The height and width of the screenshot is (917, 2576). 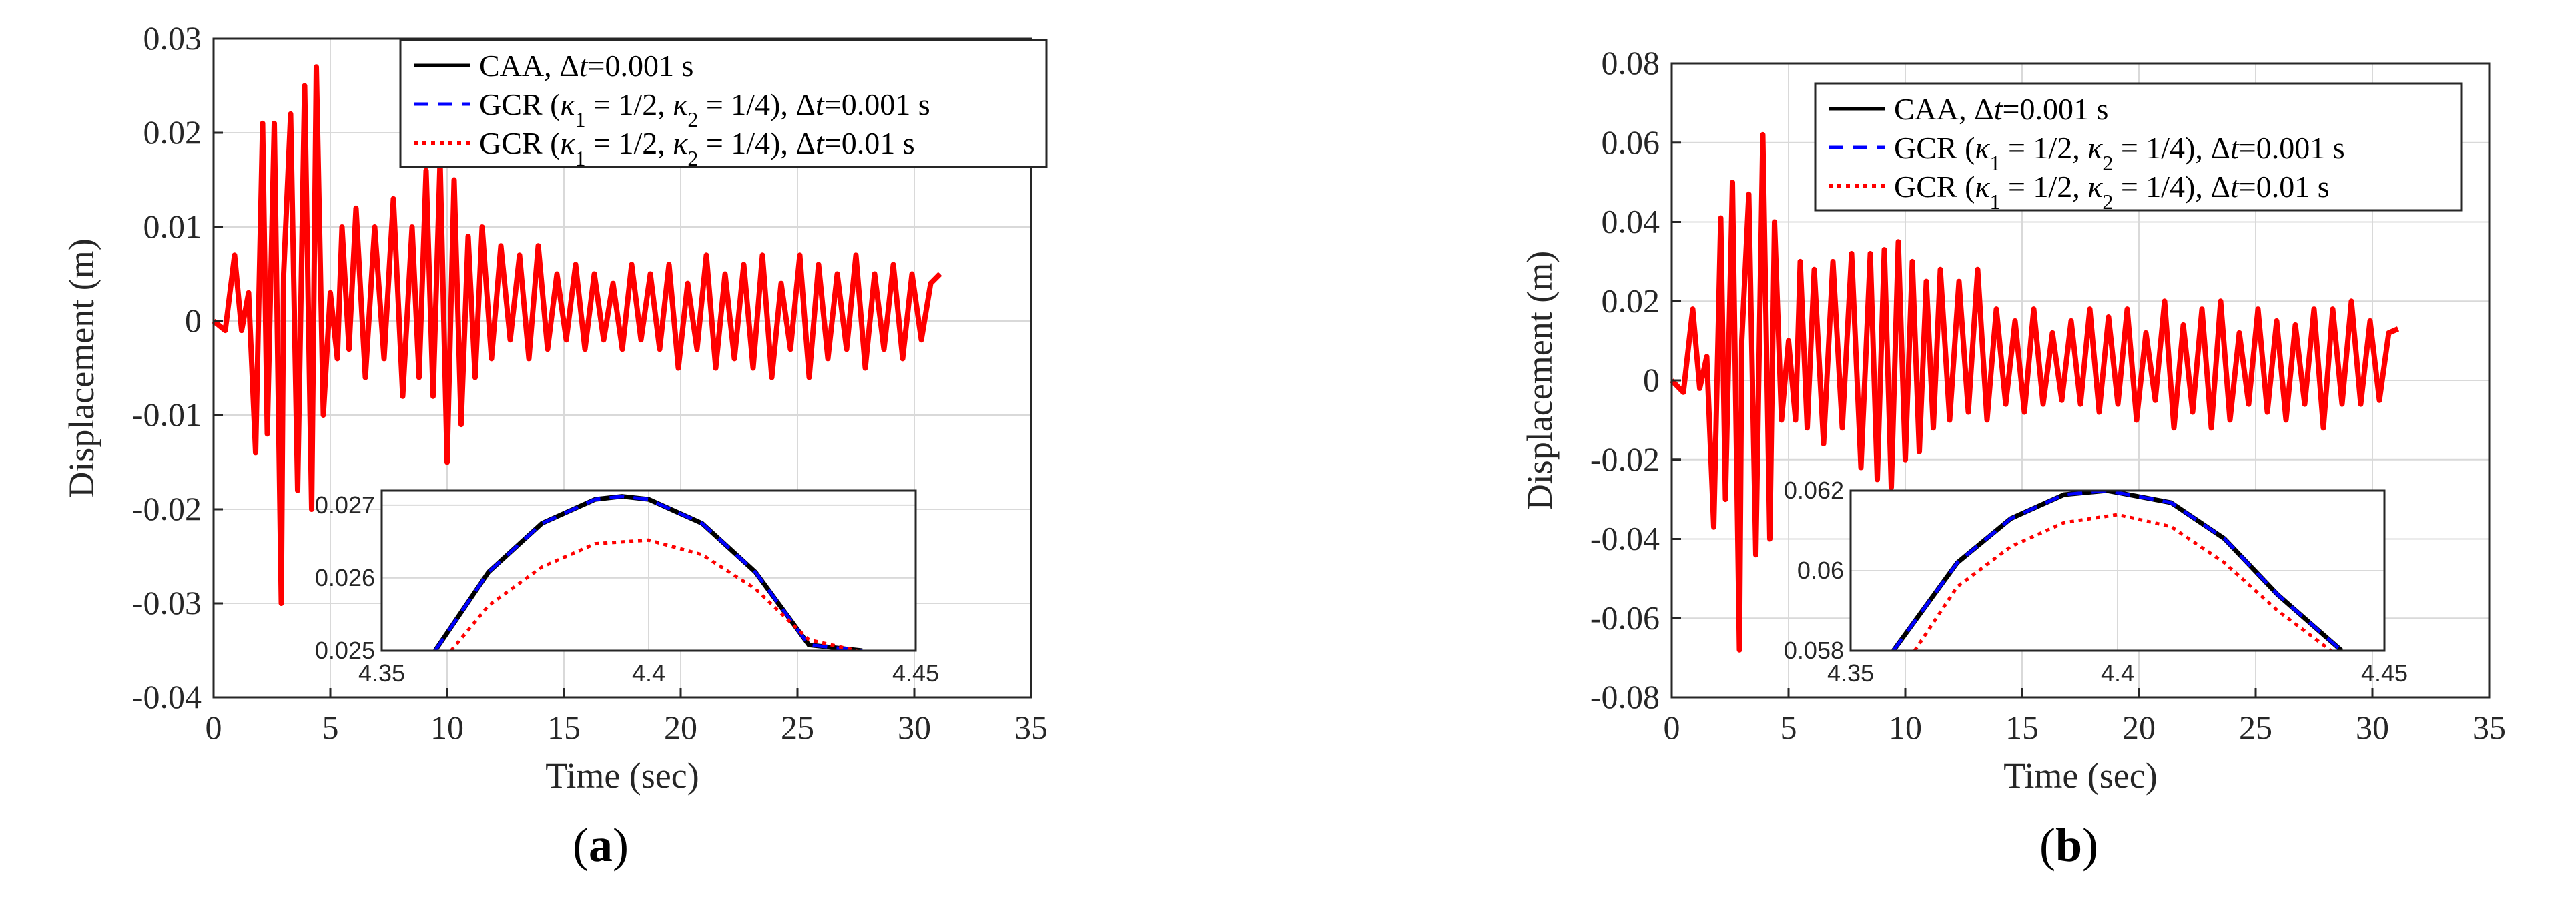 What do you see at coordinates (345, 577) in the screenshot?
I see `inset-y-tick-label: 0.026` at bounding box center [345, 577].